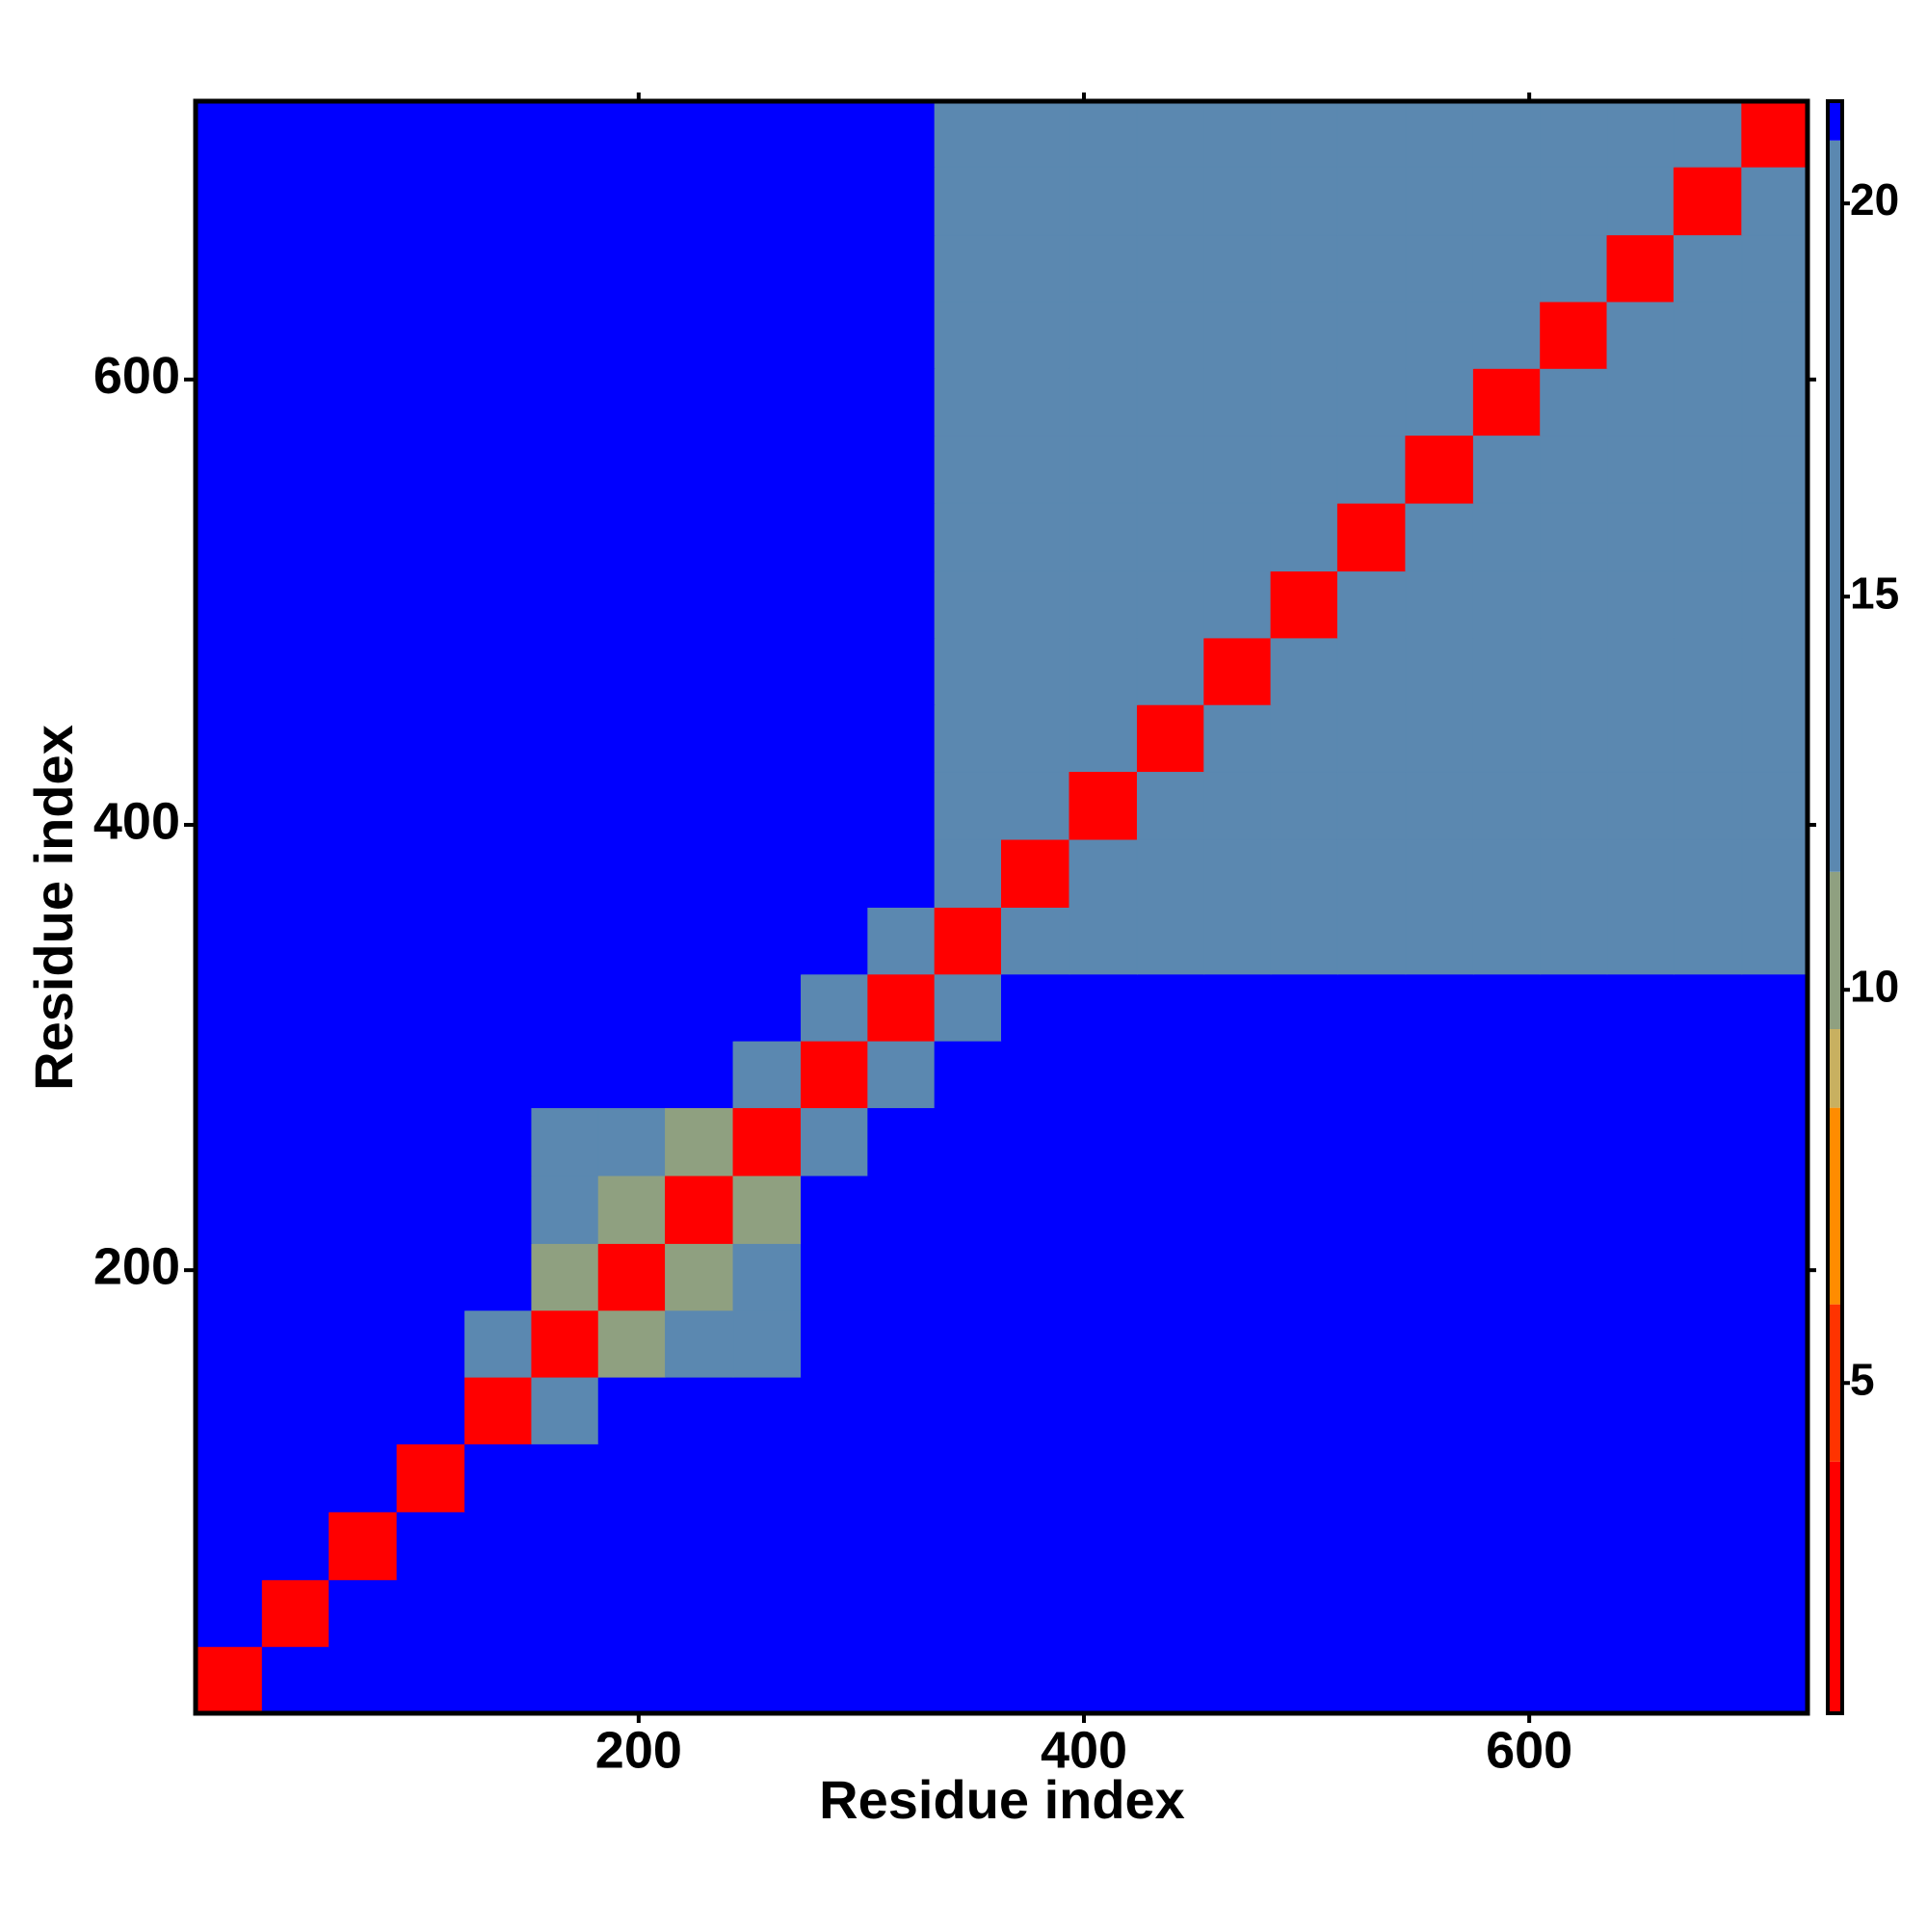 This screenshot has height=1932, width=1927. I want to click on colorbar-band, so click(1835, 1206).